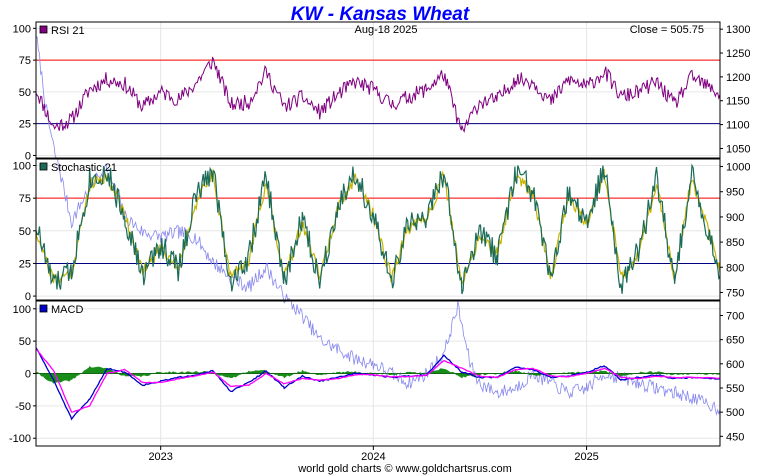 Image resolution: width=760 pixels, height=475 pixels. Describe the element at coordinates (586, 457) in the screenshot. I see `x-tick-label: 2025` at that location.